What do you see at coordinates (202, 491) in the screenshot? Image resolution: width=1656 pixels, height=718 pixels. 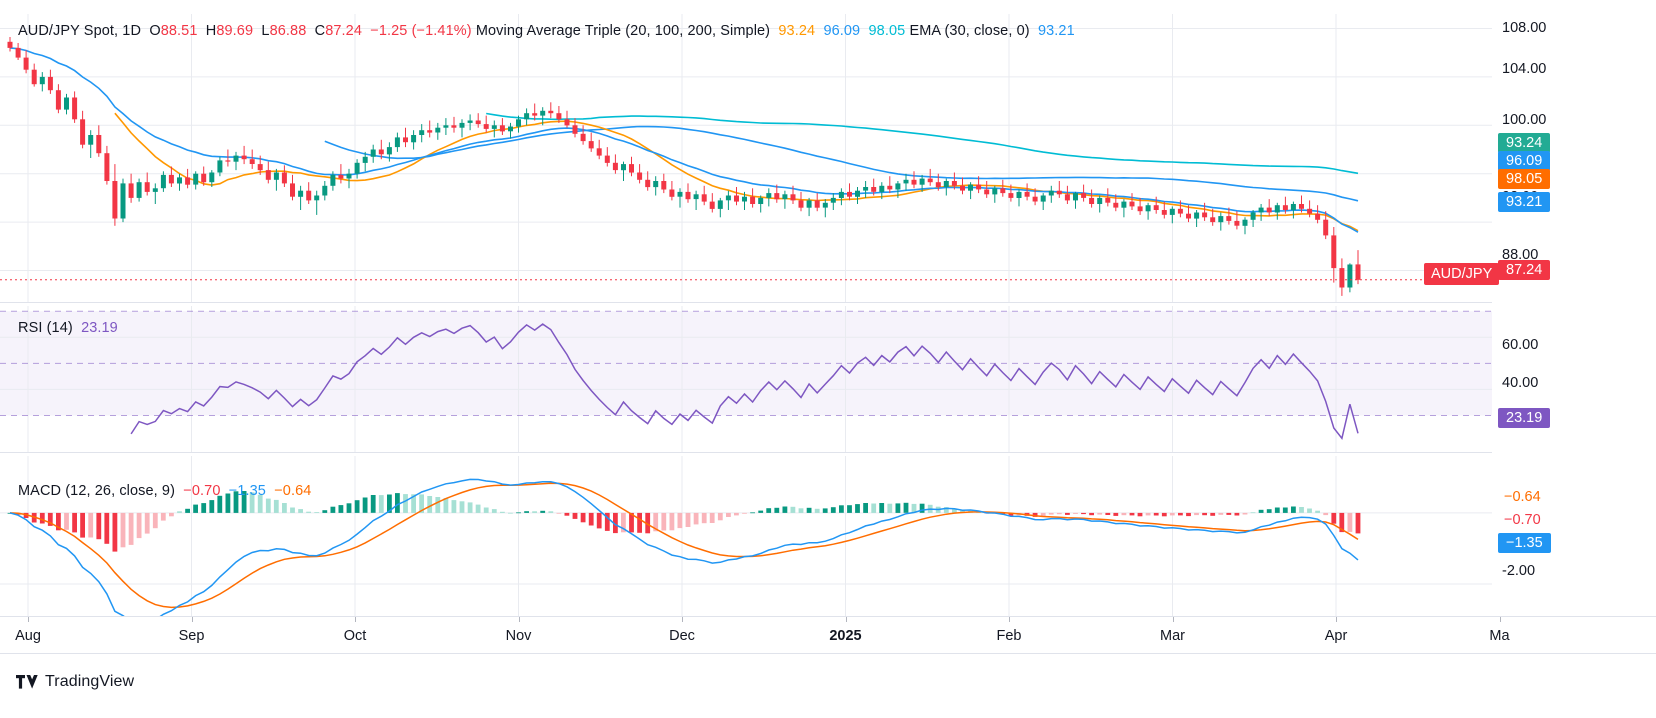 I see `macd-value: −0.70` at bounding box center [202, 491].